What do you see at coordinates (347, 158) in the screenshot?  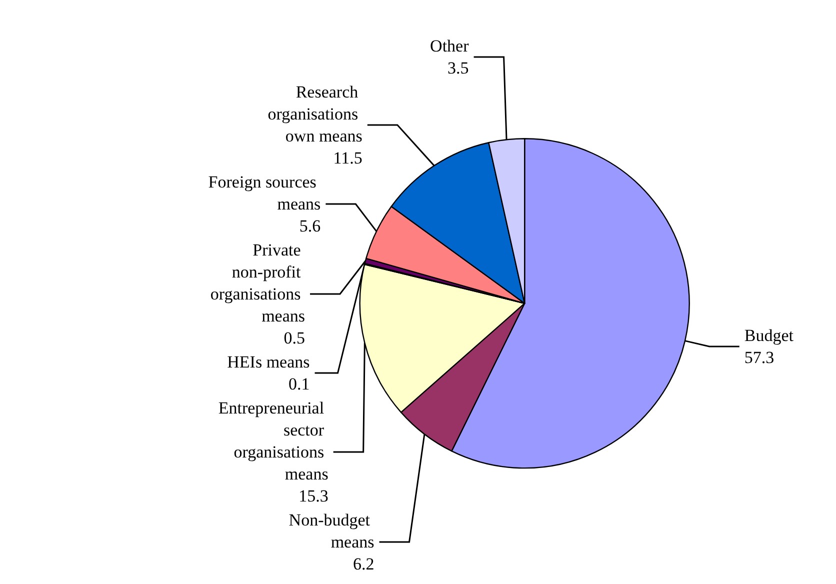 I see `data-label: 11.5` at bounding box center [347, 158].